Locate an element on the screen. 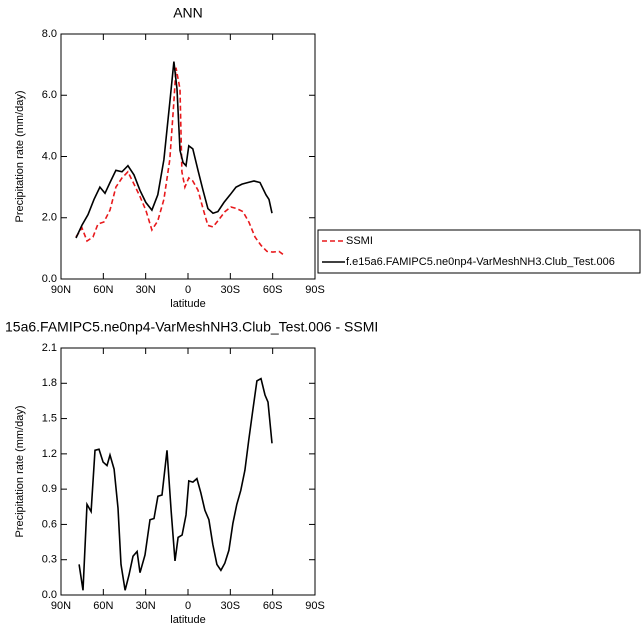  y-tick-label: 2.0 is located at coordinates (49, 218).